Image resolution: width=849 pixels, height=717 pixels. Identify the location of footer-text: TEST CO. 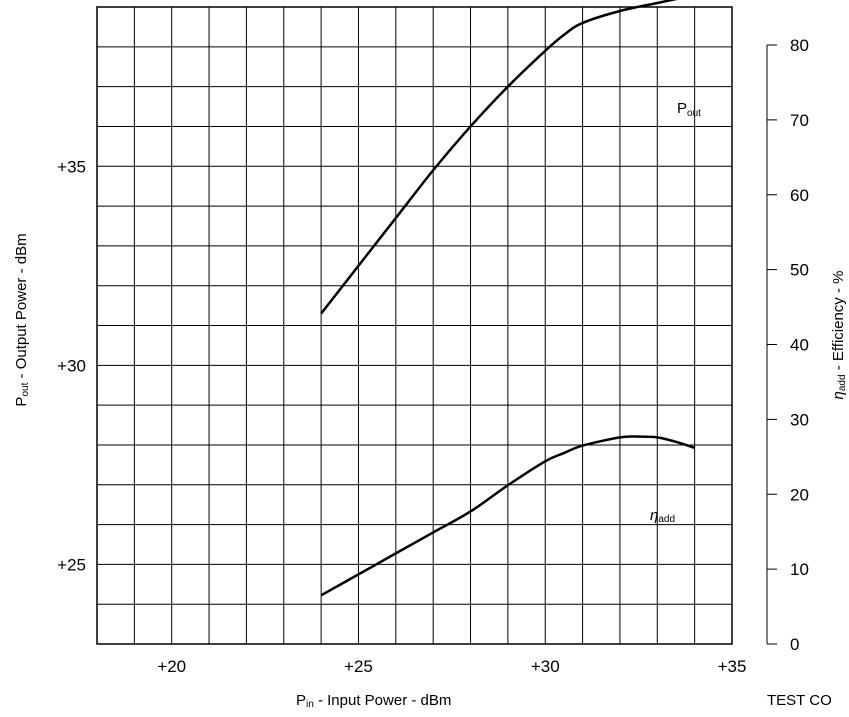
(799, 700).